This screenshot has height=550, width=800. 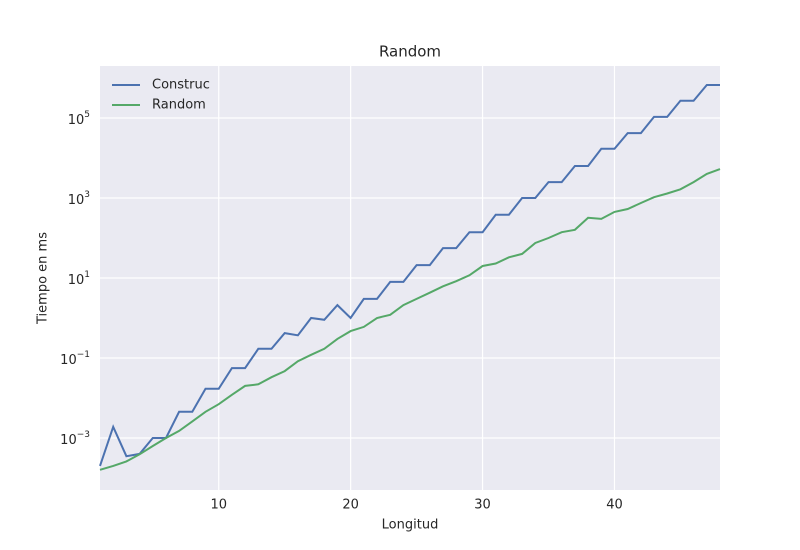 I want to click on y-tick-label: 10⁵, so click(x=79, y=119).